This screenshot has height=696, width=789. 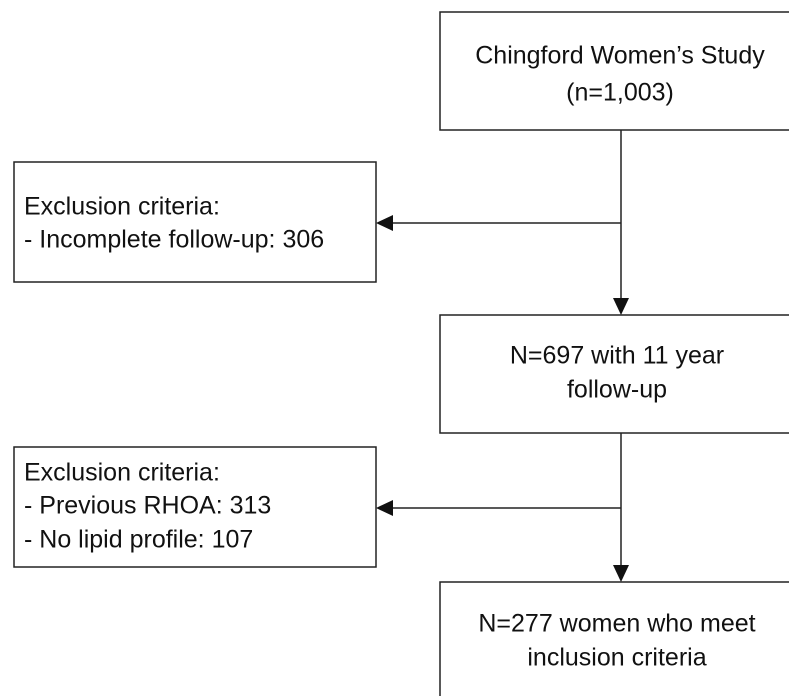 What do you see at coordinates (620, 93) in the screenshot?
I see `node-text: (n=1,003)` at bounding box center [620, 93].